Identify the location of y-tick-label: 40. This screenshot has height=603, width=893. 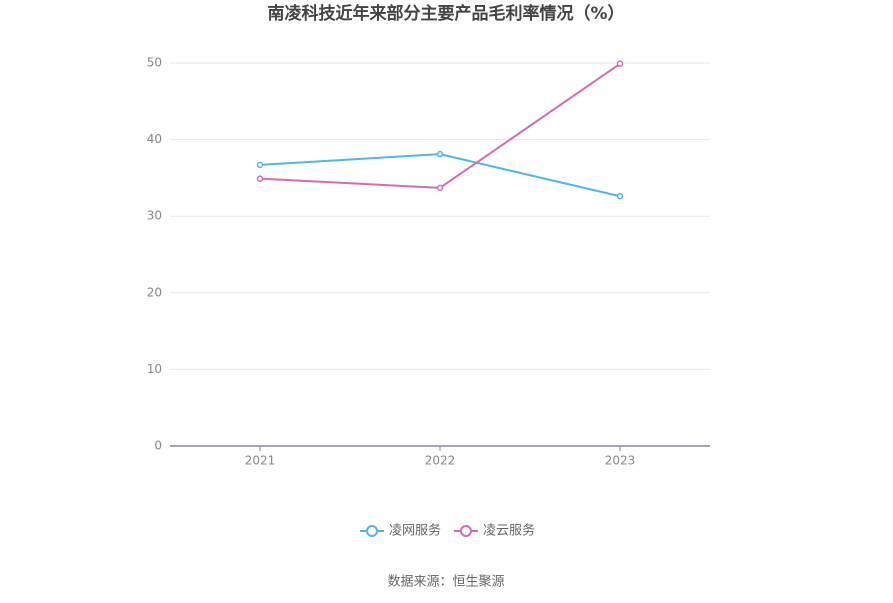
(154, 139).